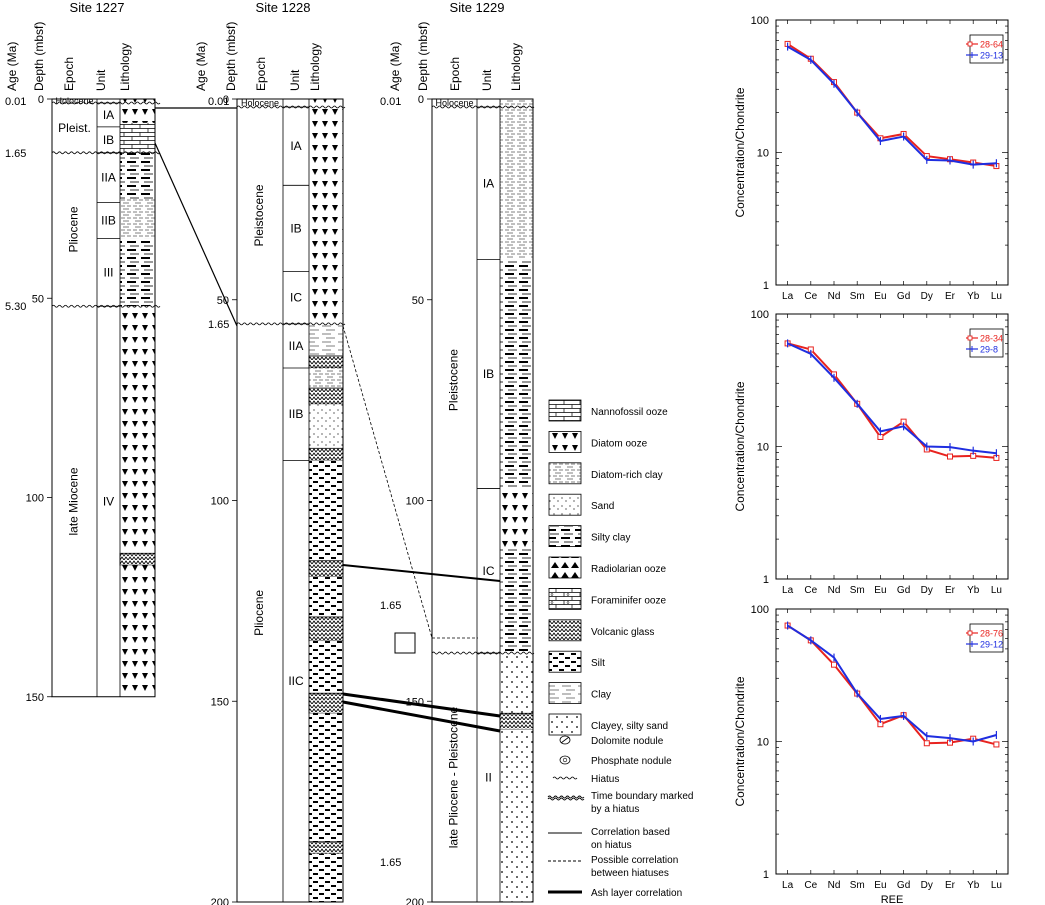 This screenshot has height=905, width=1045. I want to click on x-tick-label: Eu, so click(880, 885).